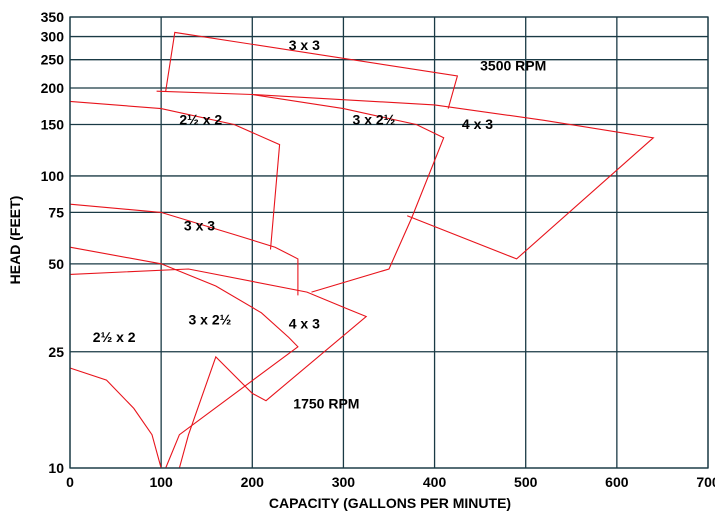  I want to click on y-tick-label: 150, so click(53, 124).